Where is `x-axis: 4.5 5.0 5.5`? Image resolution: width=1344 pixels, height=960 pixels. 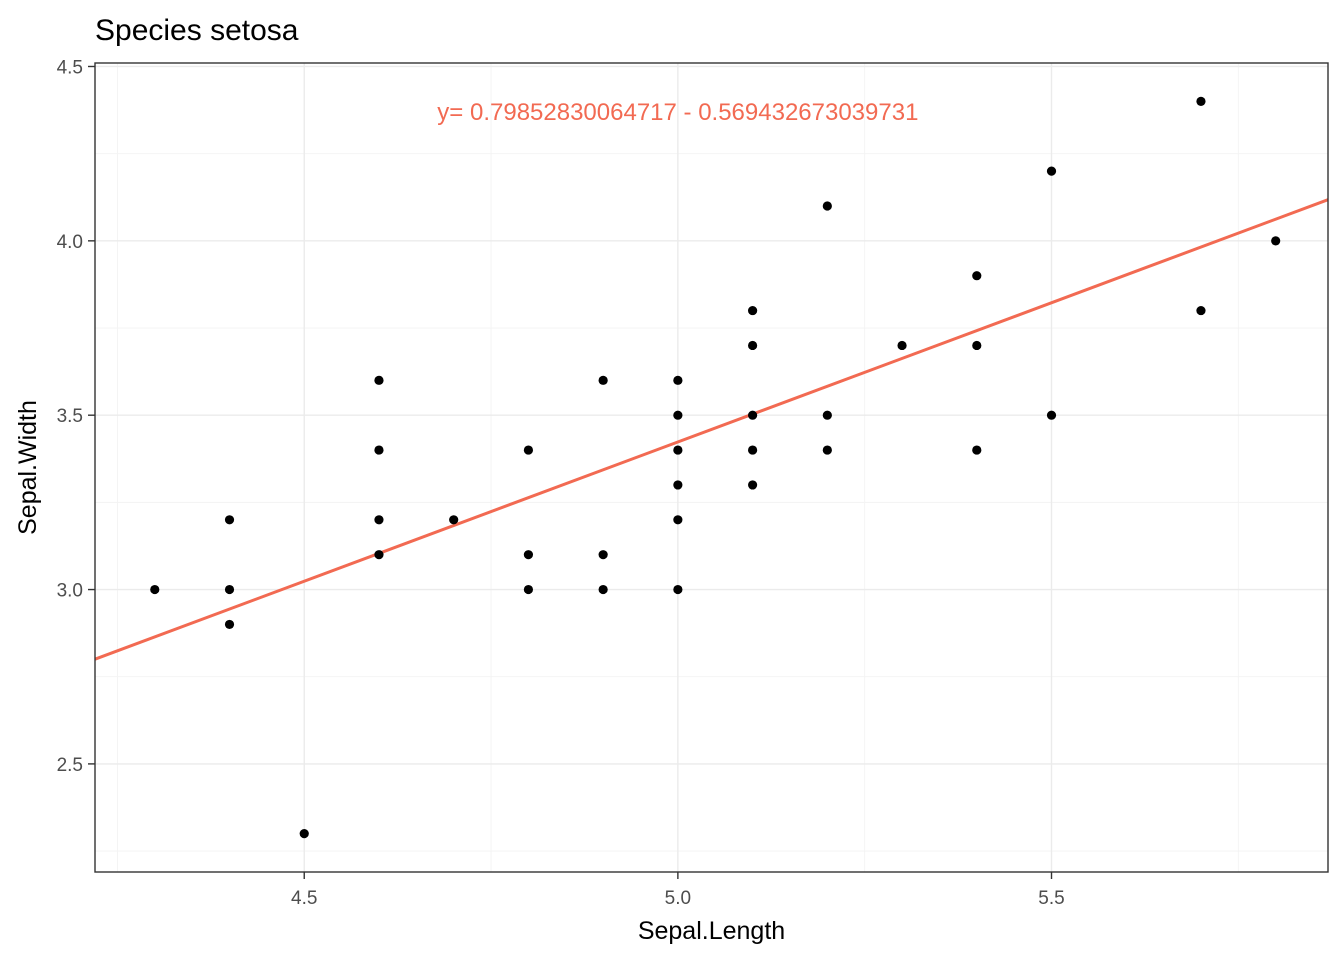
x-axis: 4.5 5.0 5.5 is located at coordinates (678, 890).